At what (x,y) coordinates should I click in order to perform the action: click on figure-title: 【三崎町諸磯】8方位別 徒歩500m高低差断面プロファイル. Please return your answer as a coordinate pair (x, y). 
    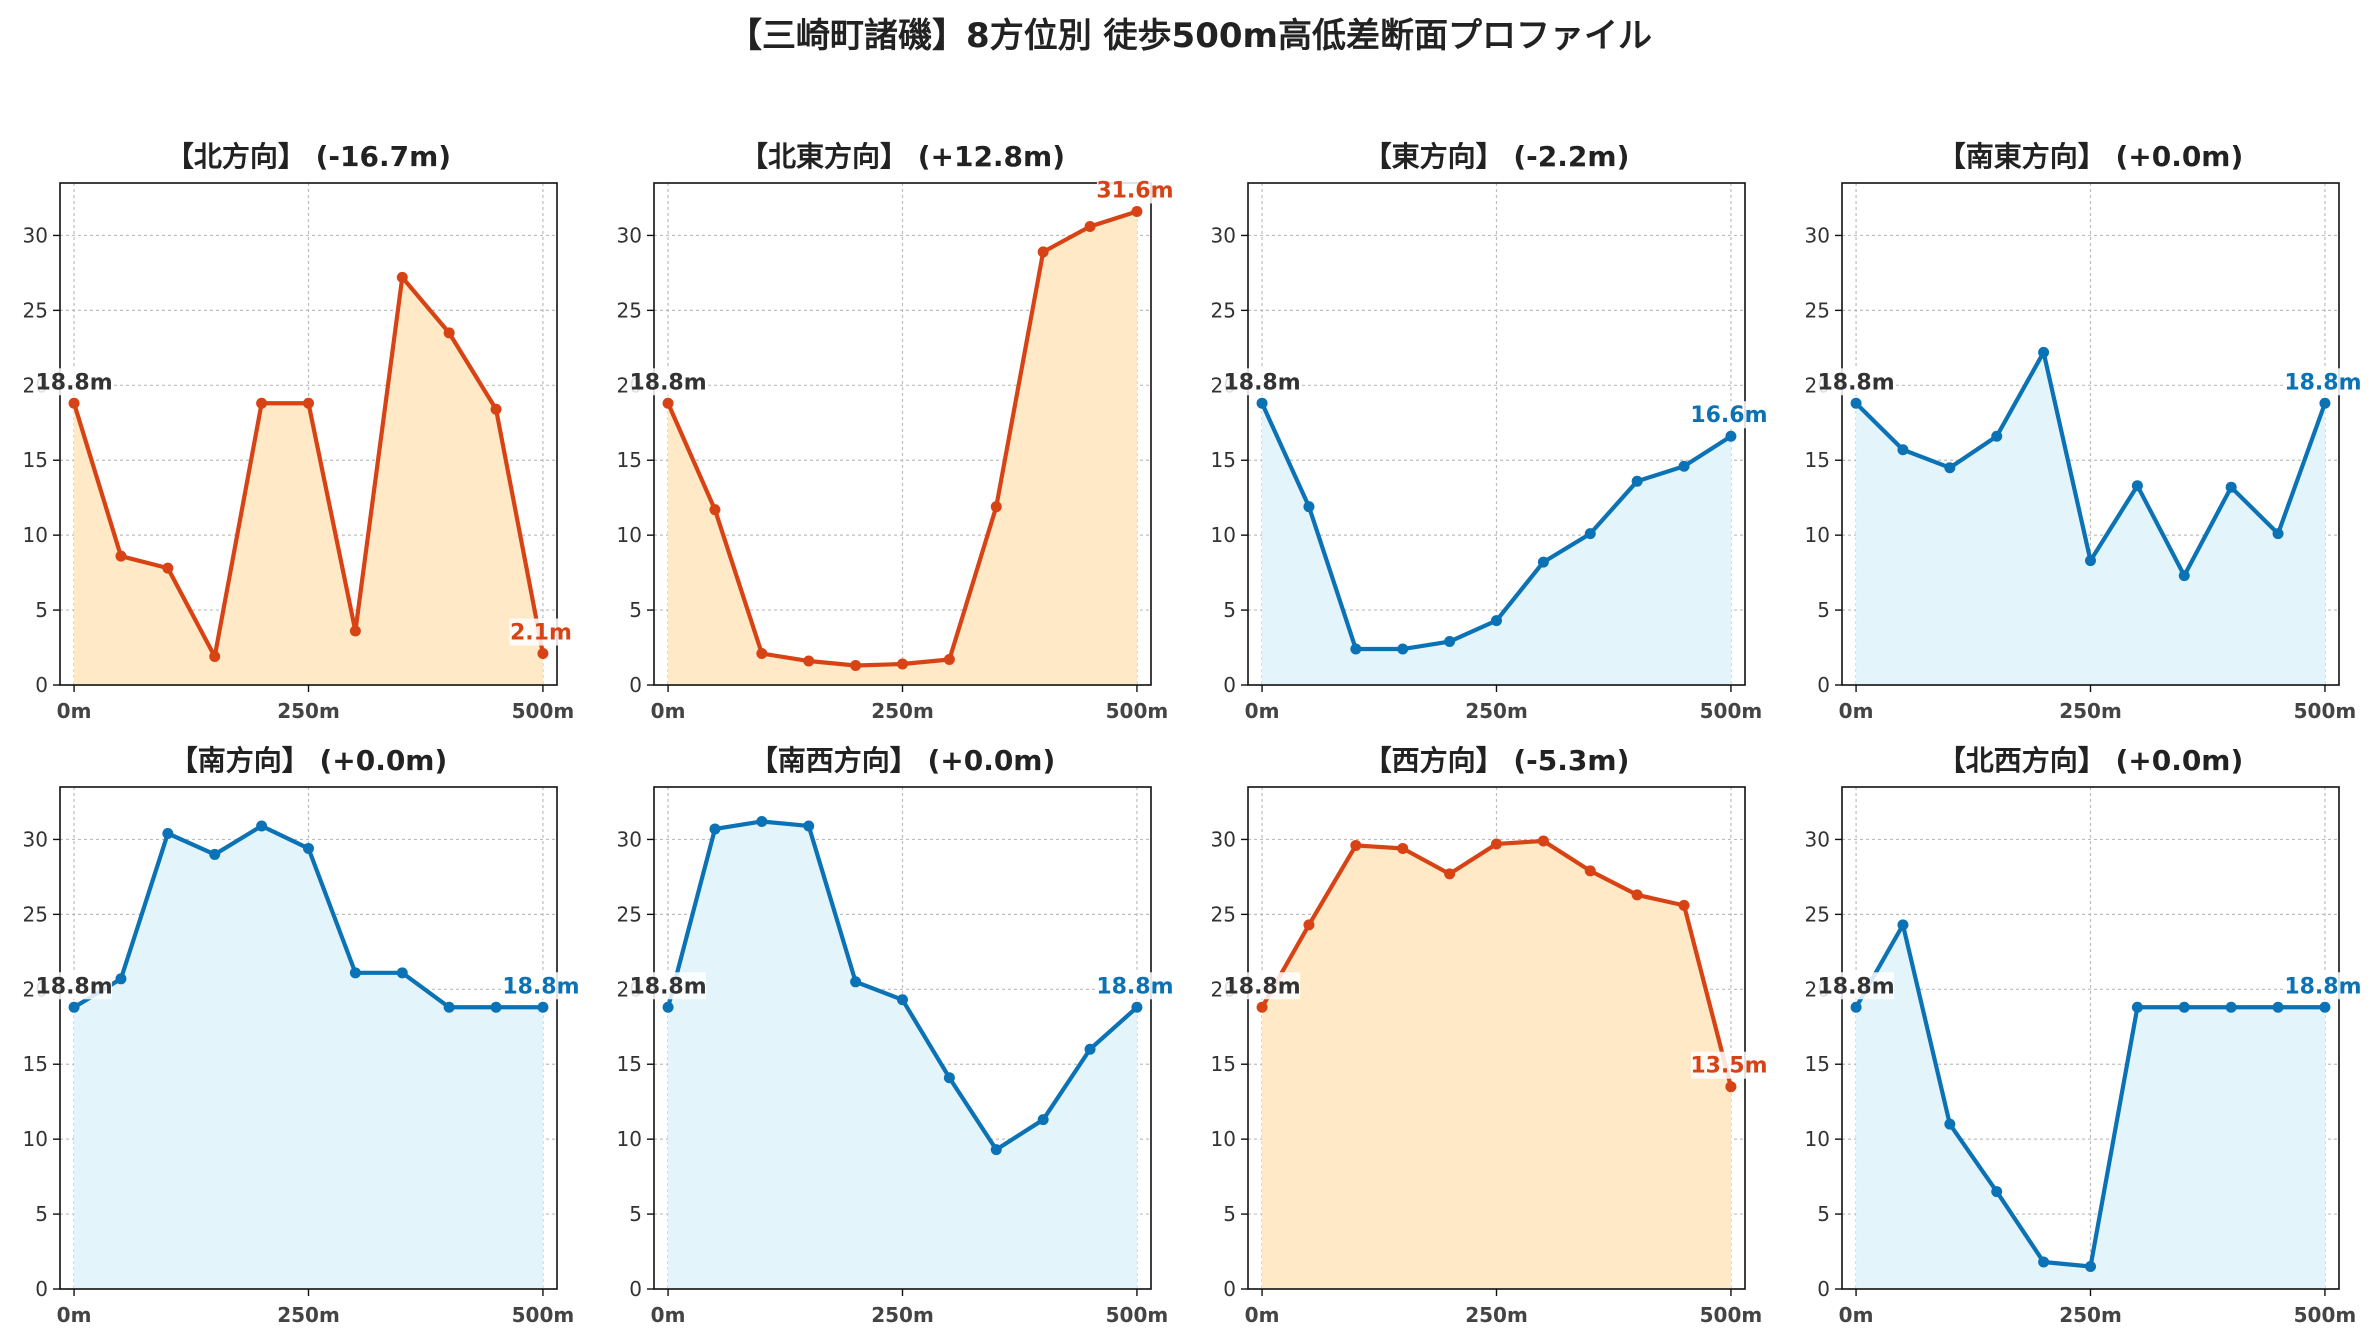
    Looking at the image, I should click on (1190, 36).